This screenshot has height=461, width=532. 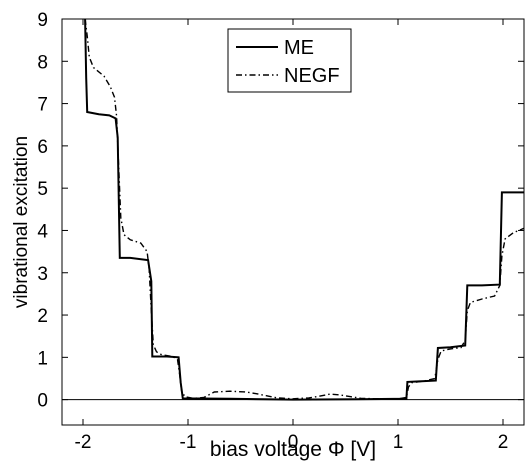 I want to click on x-tick-label: -1, so click(x=188, y=442).